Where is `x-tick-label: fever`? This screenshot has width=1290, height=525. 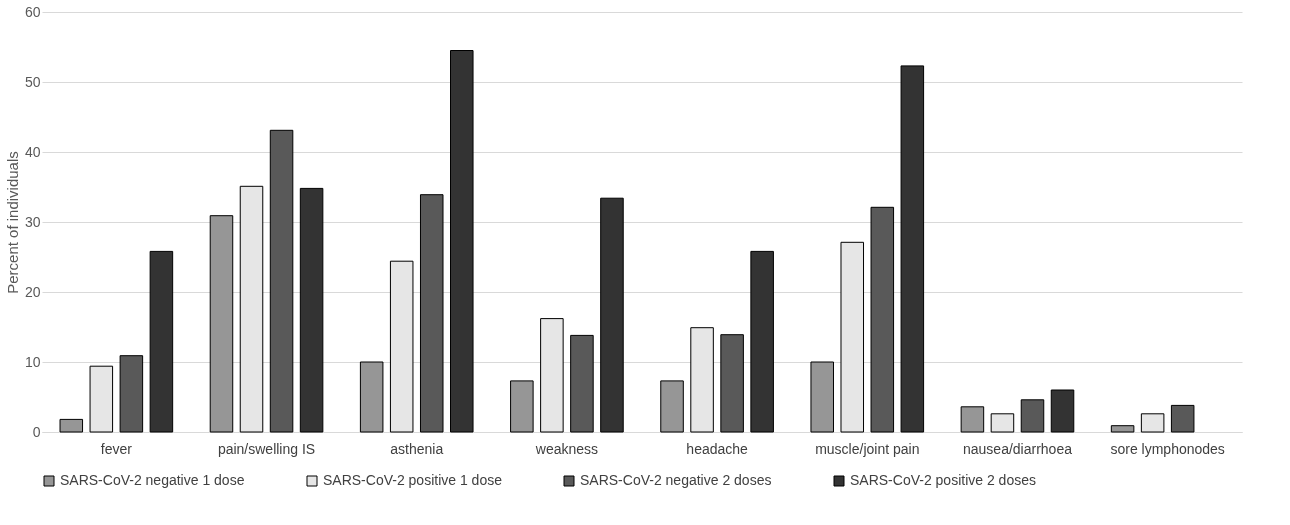
x-tick-label: fever is located at coordinates (116, 448).